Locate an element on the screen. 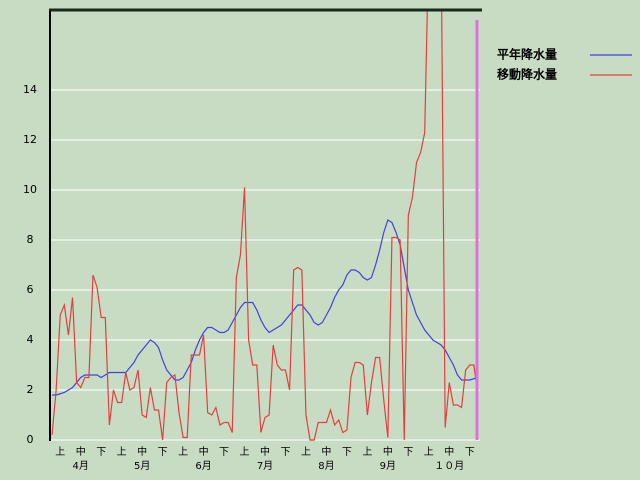 This screenshot has width=640, height=480. y-tick-label: 4 is located at coordinates (30, 339).